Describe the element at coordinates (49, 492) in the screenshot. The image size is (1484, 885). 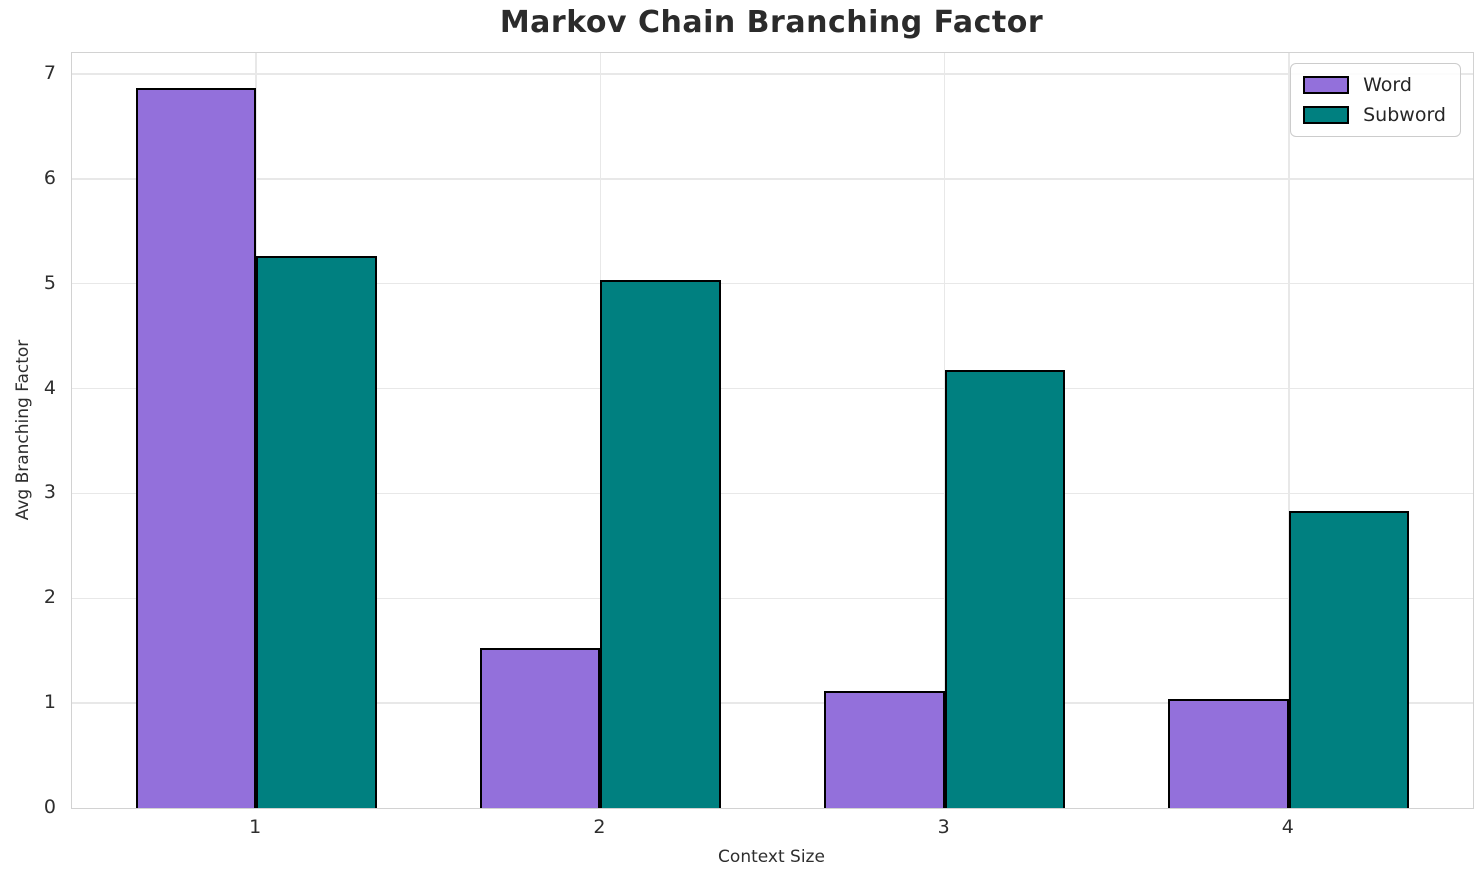
I see `y-tick-label-3: 3` at that location.